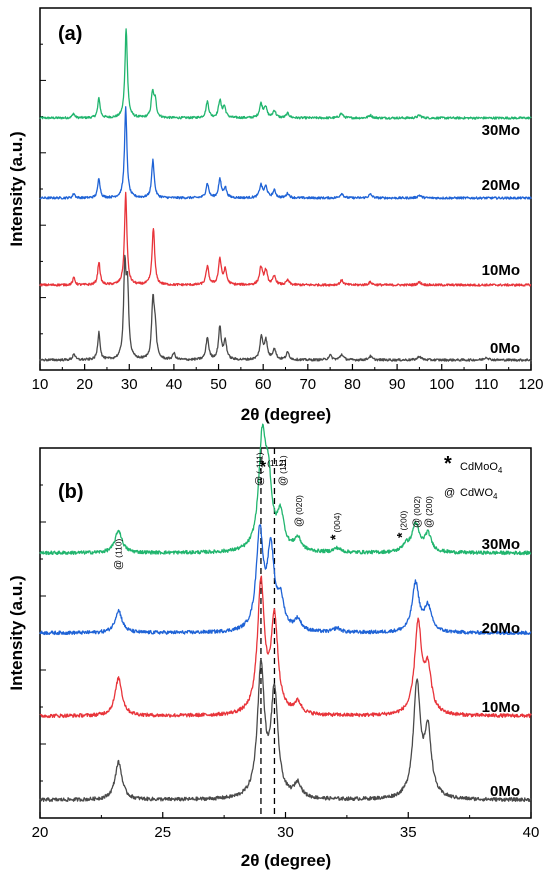 The height and width of the screenshot is (877, 550). Describe the element at coordinates (162, 832) in the screenshot. I see `x-tick-label: 25` at that location.